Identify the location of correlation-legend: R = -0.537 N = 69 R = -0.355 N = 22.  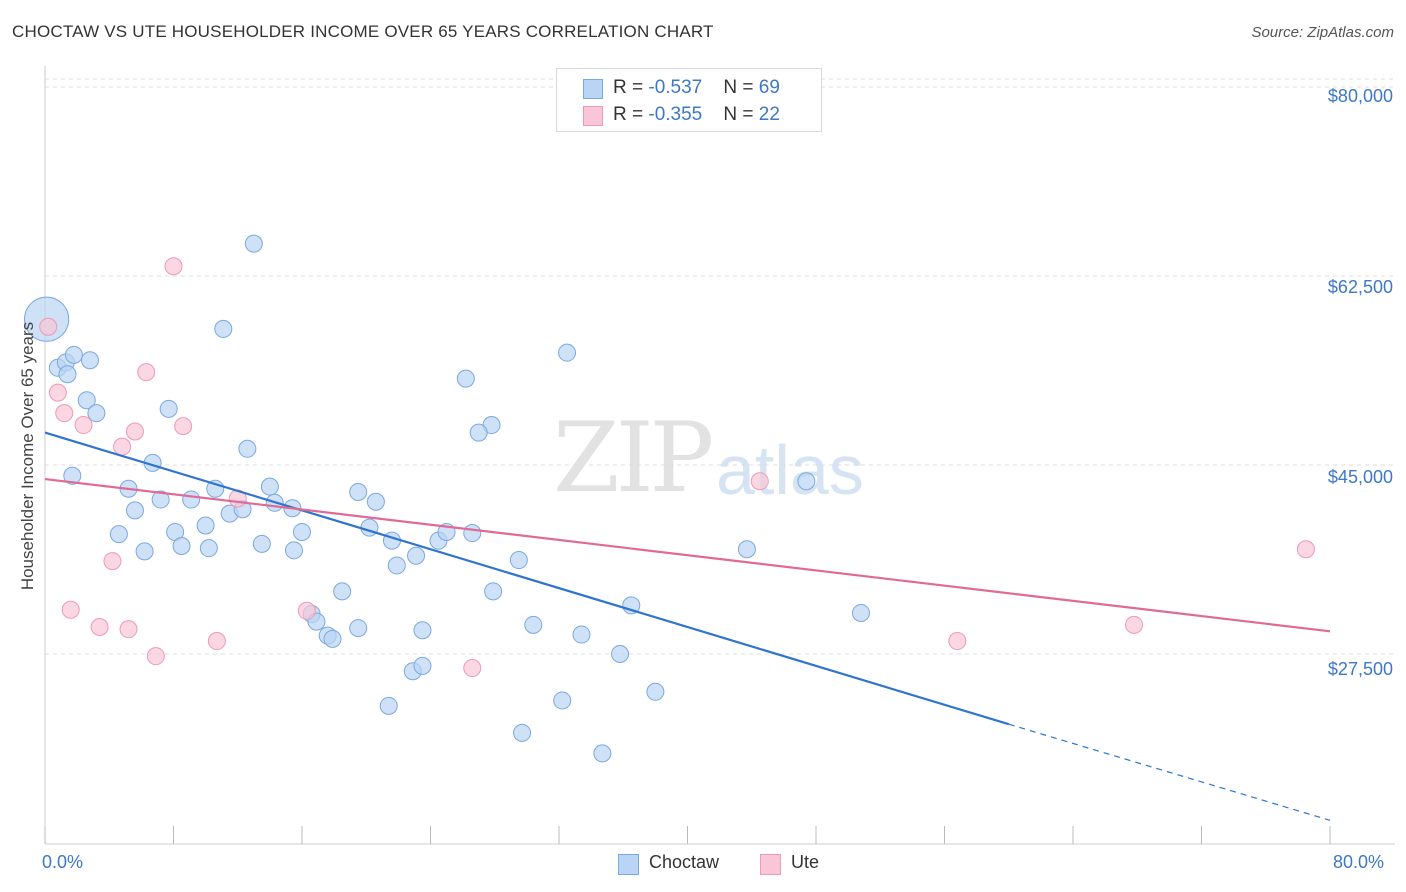
(689, 100).